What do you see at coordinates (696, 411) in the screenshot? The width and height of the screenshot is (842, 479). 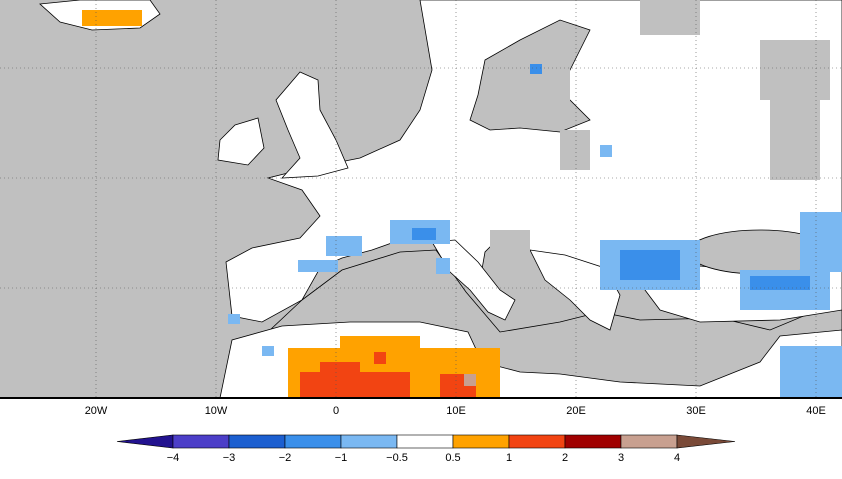 I see `lon-label: 30E` at bounding box center [696, 411].